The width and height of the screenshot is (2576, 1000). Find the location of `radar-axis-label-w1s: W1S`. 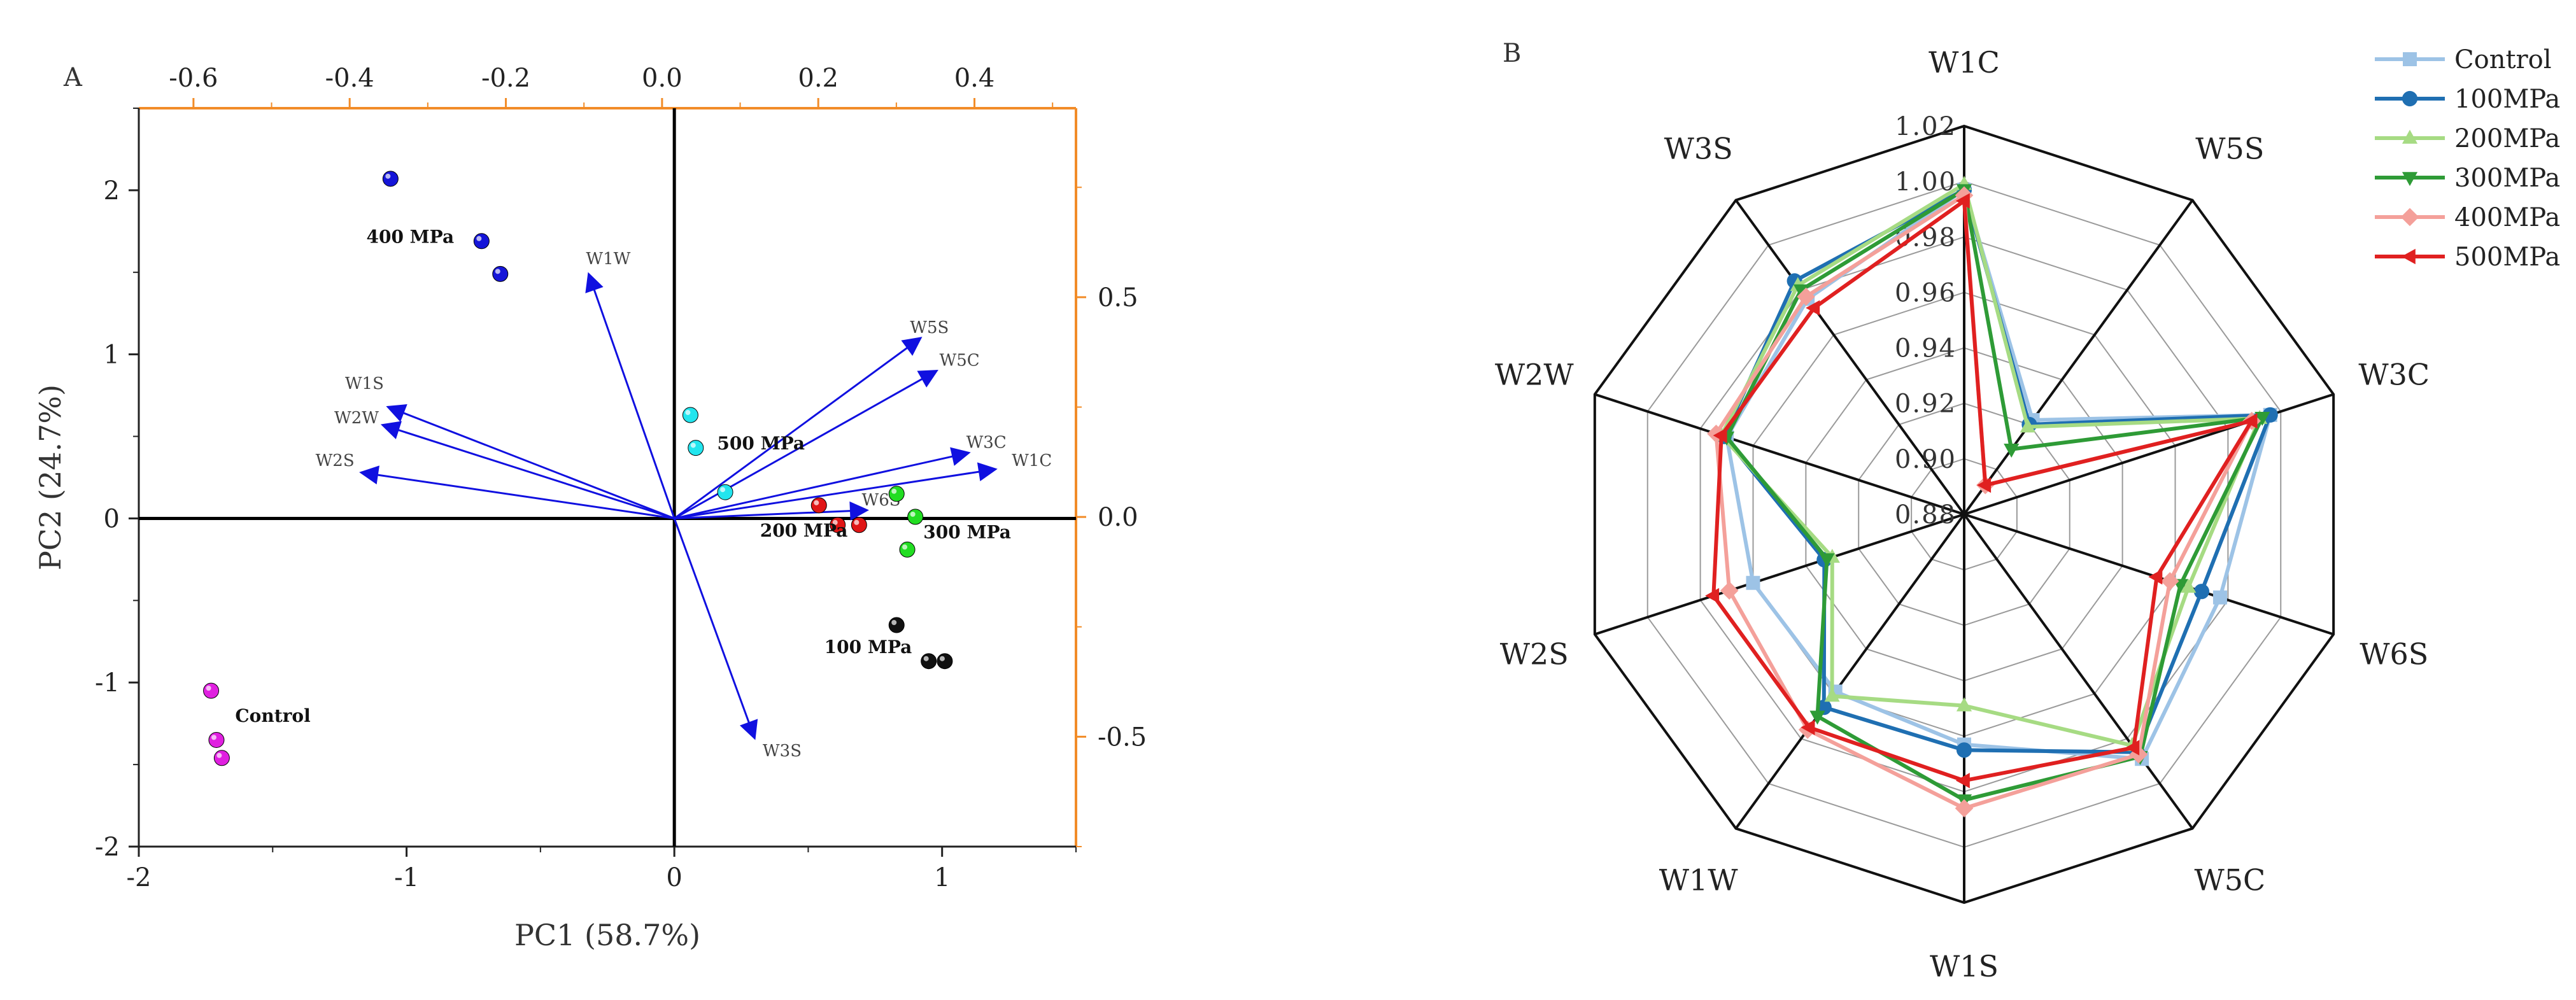

radar-axis-label-w1s: W1S is located at coordinates (1964, 966).